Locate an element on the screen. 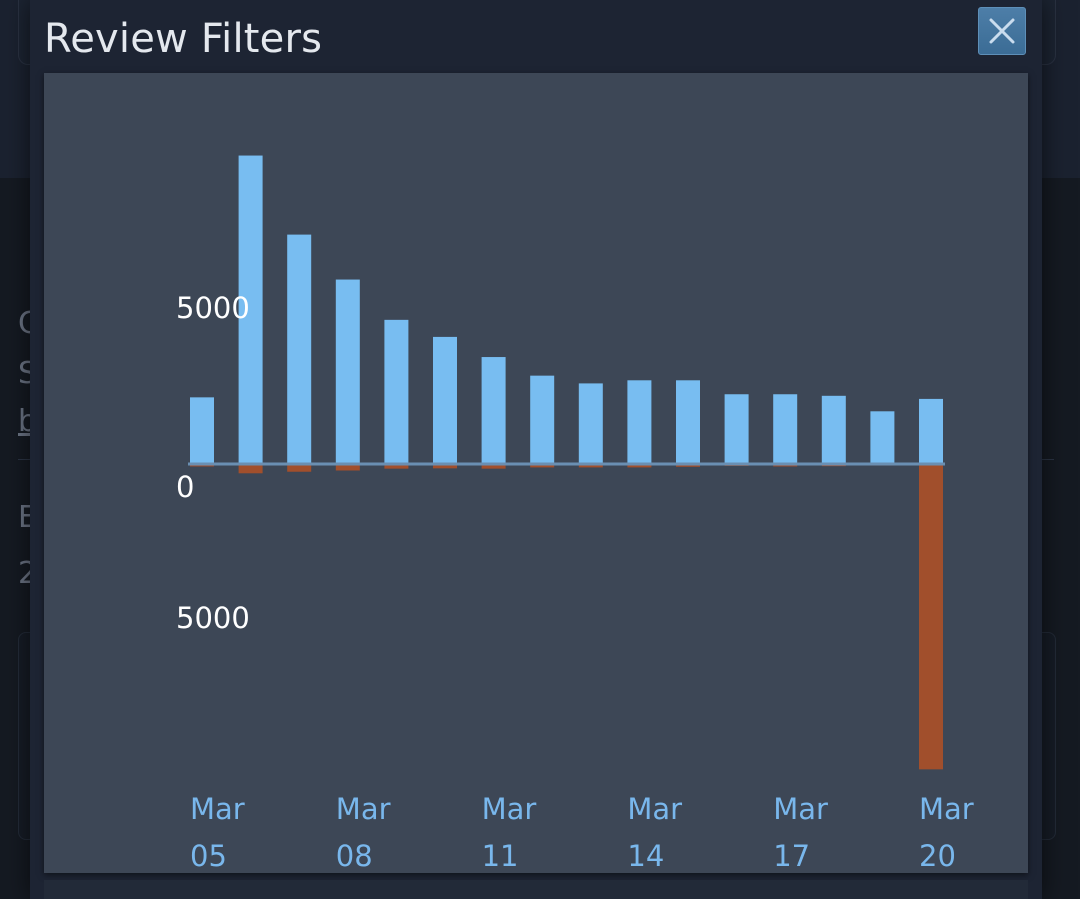  x-axis-tick-label-day: 08 is located at coordinates (354, 856).